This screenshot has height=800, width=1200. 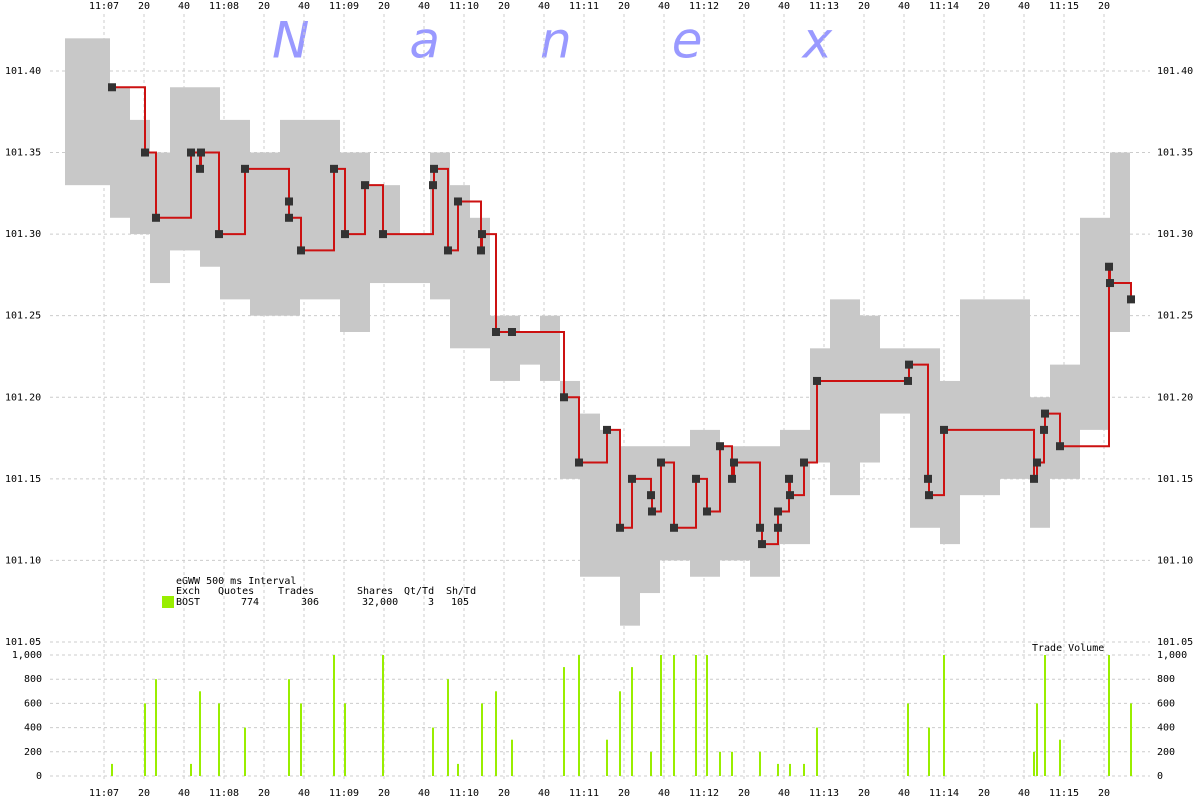 What do you see at coordinates (23, 642) in the screenshot?
I see `y-tick-label: 101.05` at bounding box center [23, 642].